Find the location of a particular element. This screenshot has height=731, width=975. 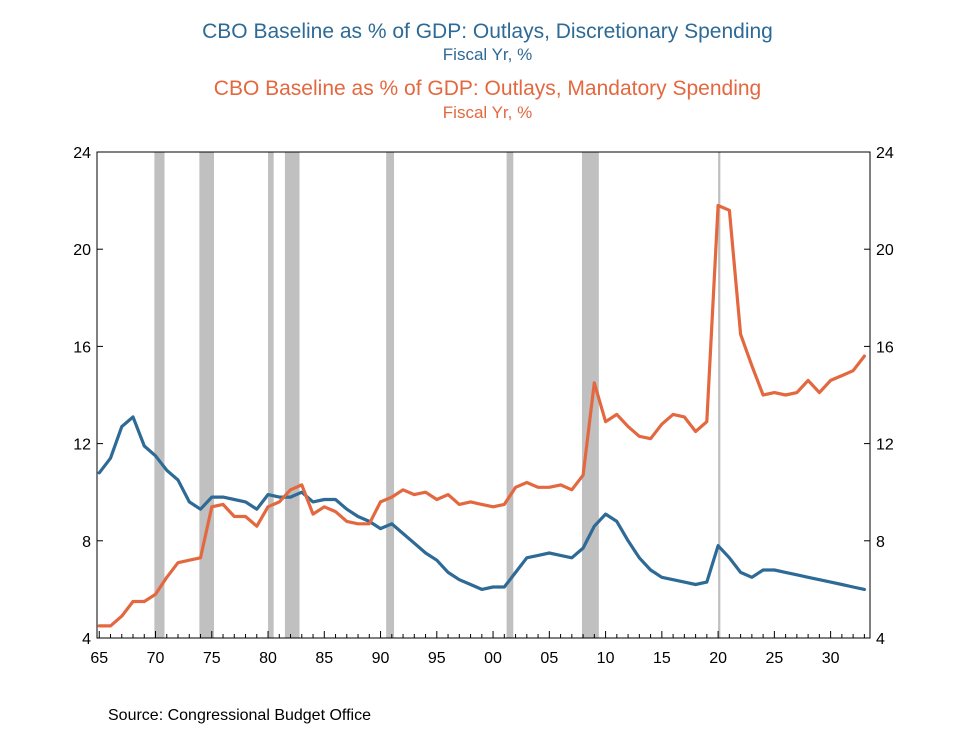

x-tick-label: 95 is located at coordinates (437, 658).